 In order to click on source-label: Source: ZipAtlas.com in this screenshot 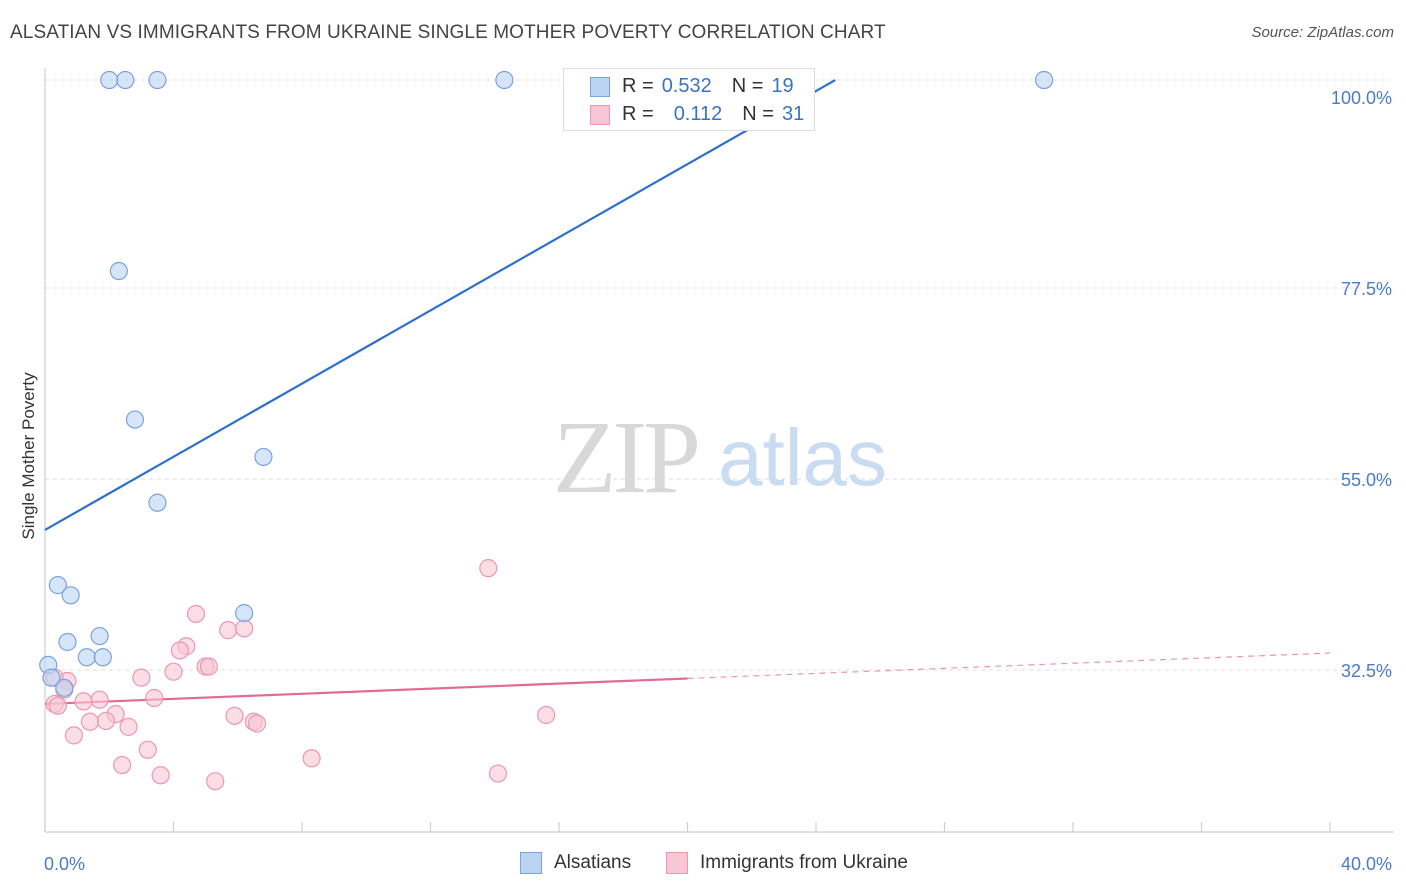, I will do `click(1322, 32)`.